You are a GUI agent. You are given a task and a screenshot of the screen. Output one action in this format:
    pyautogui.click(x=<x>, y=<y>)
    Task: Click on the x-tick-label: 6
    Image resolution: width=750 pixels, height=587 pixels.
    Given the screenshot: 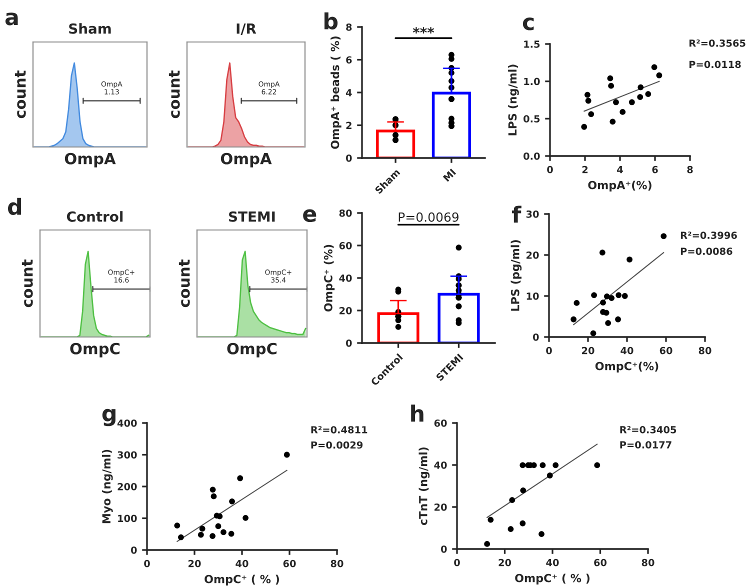 What is the action you would take?
    pyautogui.click(x=655, y=170)
    